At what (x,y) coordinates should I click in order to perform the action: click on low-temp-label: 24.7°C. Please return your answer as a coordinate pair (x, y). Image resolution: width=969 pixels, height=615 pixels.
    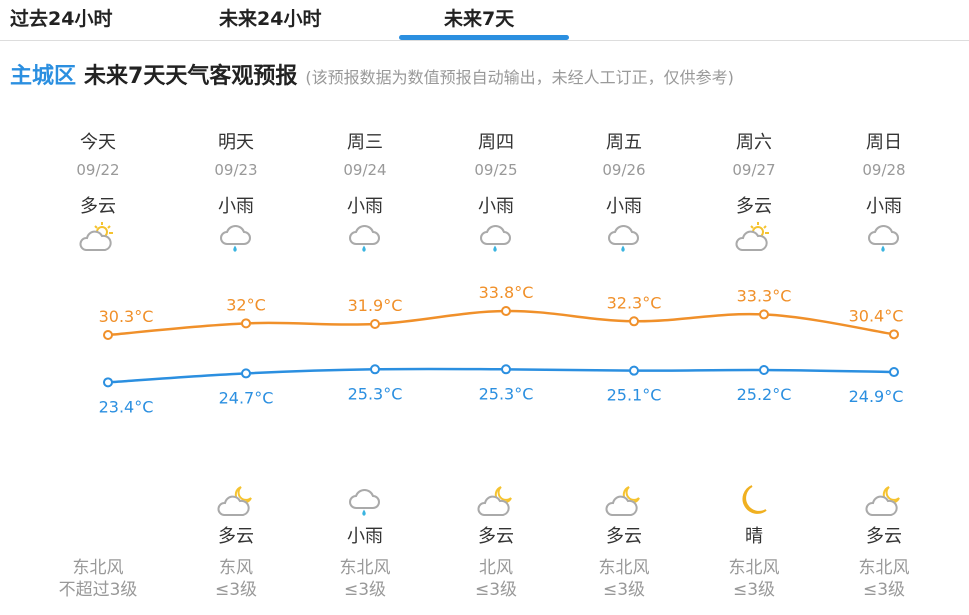
    Looking at the image, I should click on (246, 397).